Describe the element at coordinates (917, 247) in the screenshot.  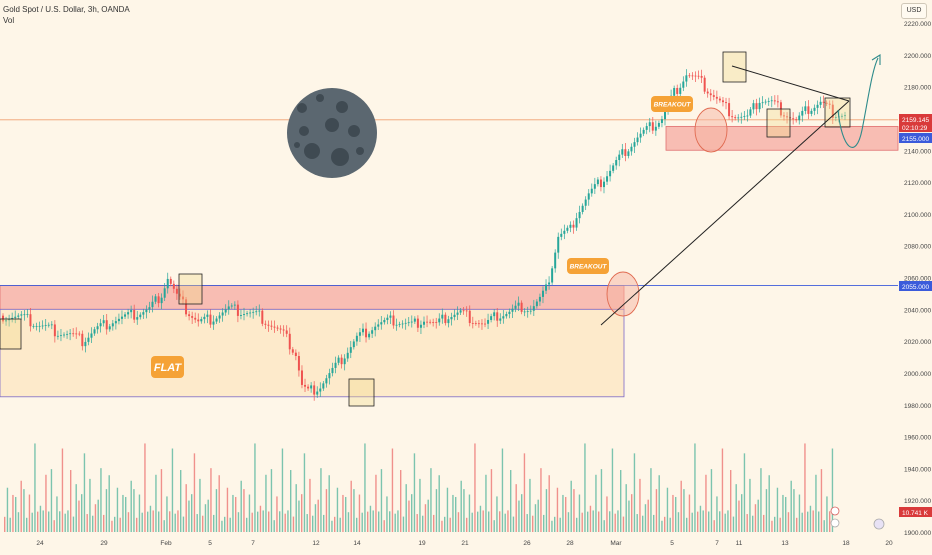
I see `y-tick-label: 2080.000` at that location.